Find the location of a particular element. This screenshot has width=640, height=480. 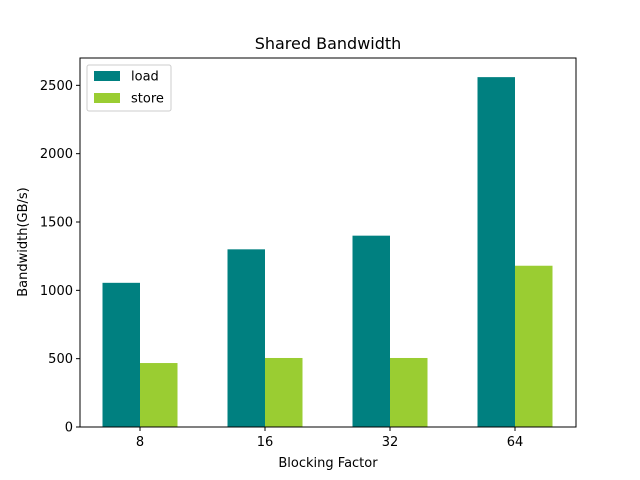

x-tick-label: 32 is located at coordinates (390, 442).